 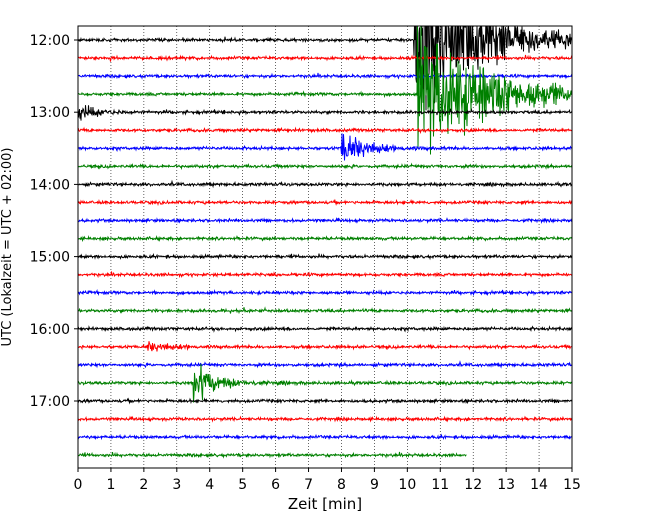 I want to click on x-tick-label: 10, so click(x=407, y=485).